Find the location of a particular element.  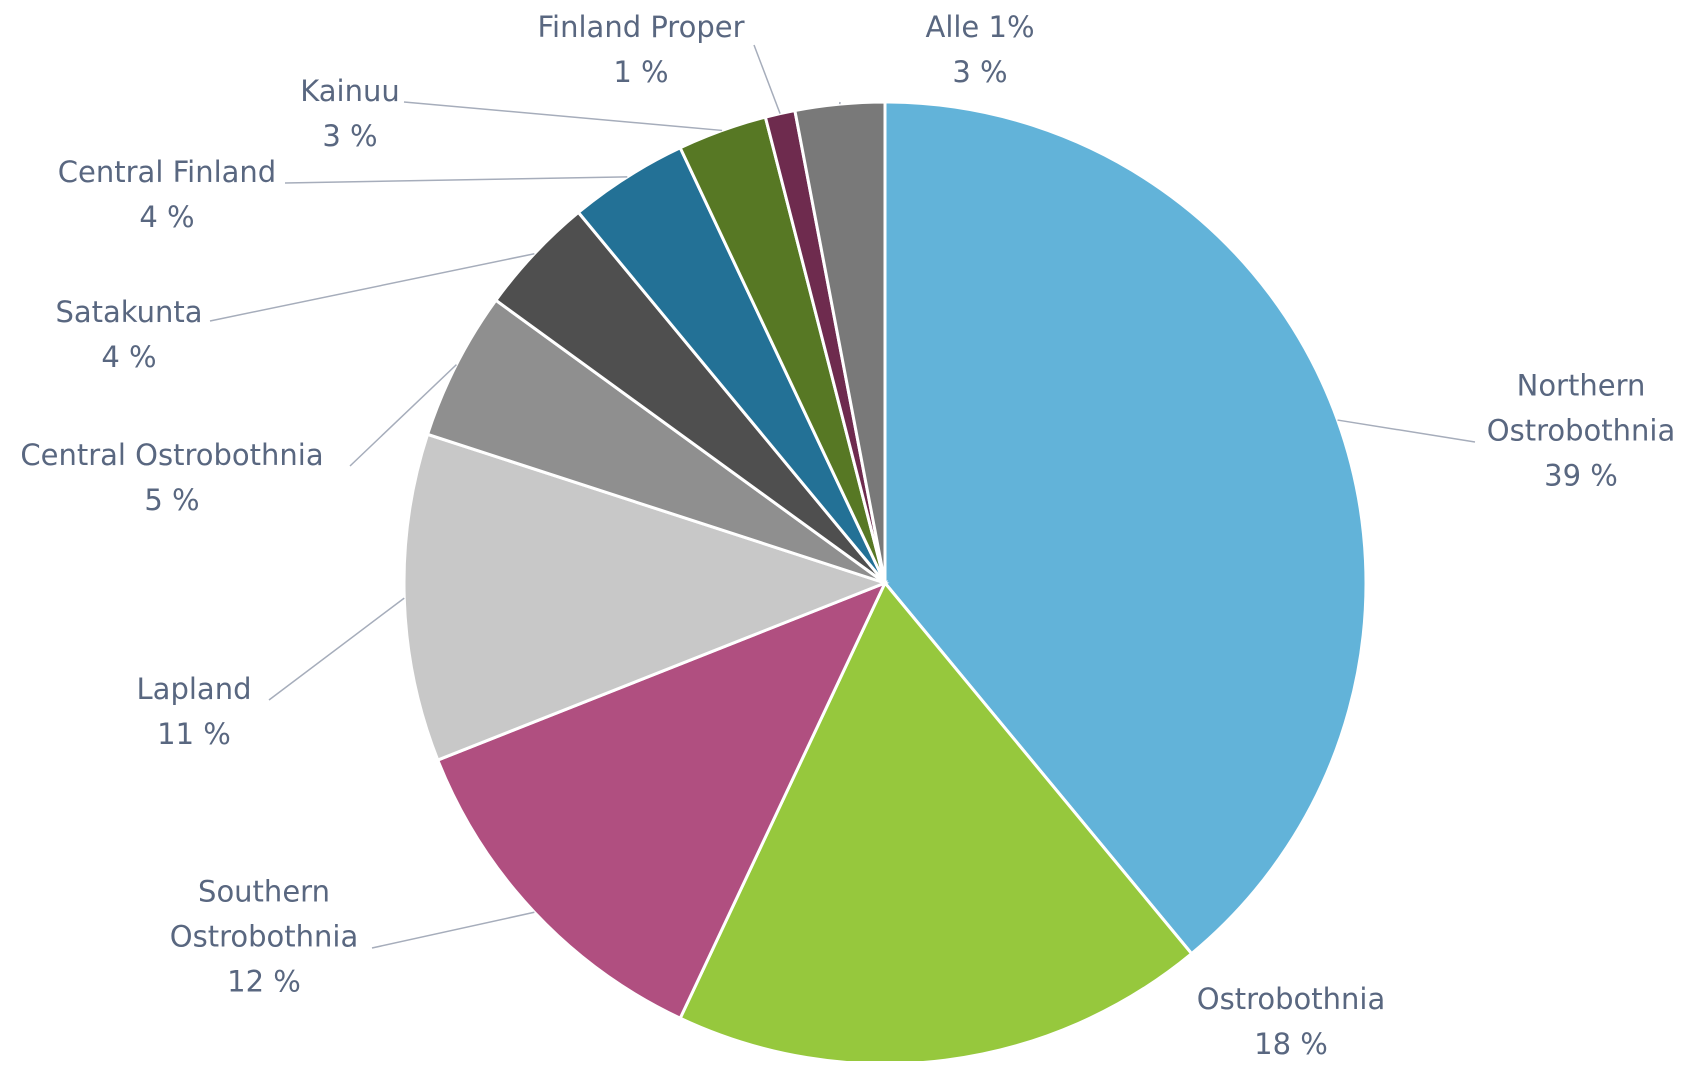

data-label: Alle 1%3 % is located at coordinates (979, 50).